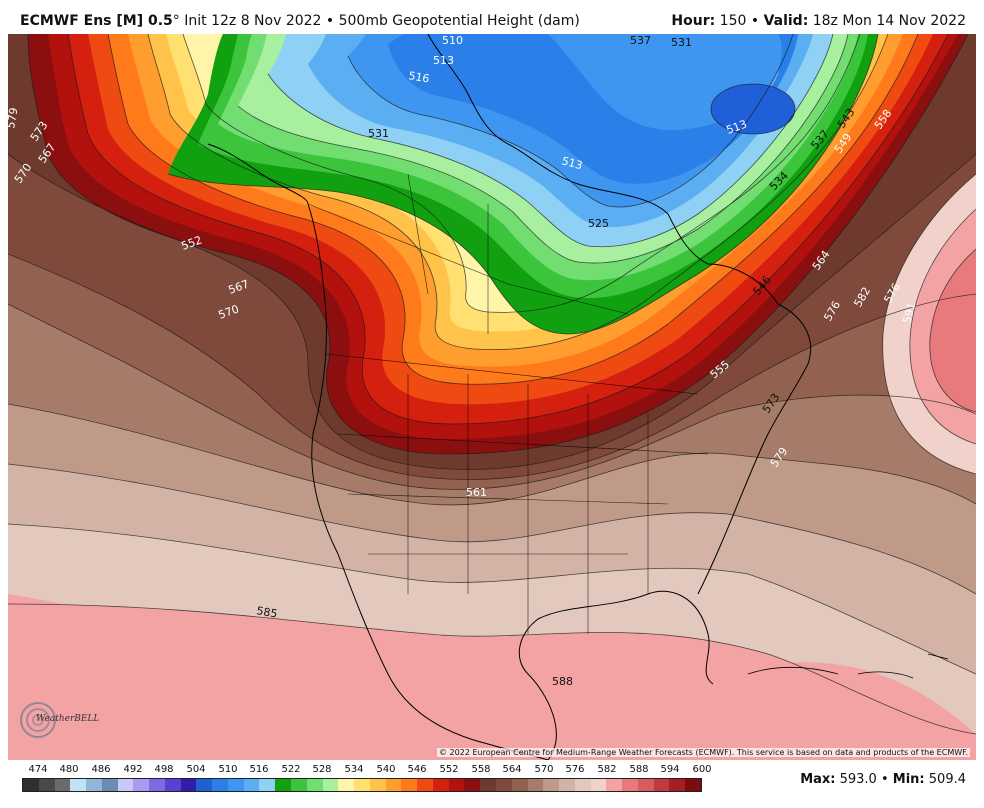 The width and height of the screenshot is (984, 808). I want to click on colorbar-label: 528, so click(322, 769).